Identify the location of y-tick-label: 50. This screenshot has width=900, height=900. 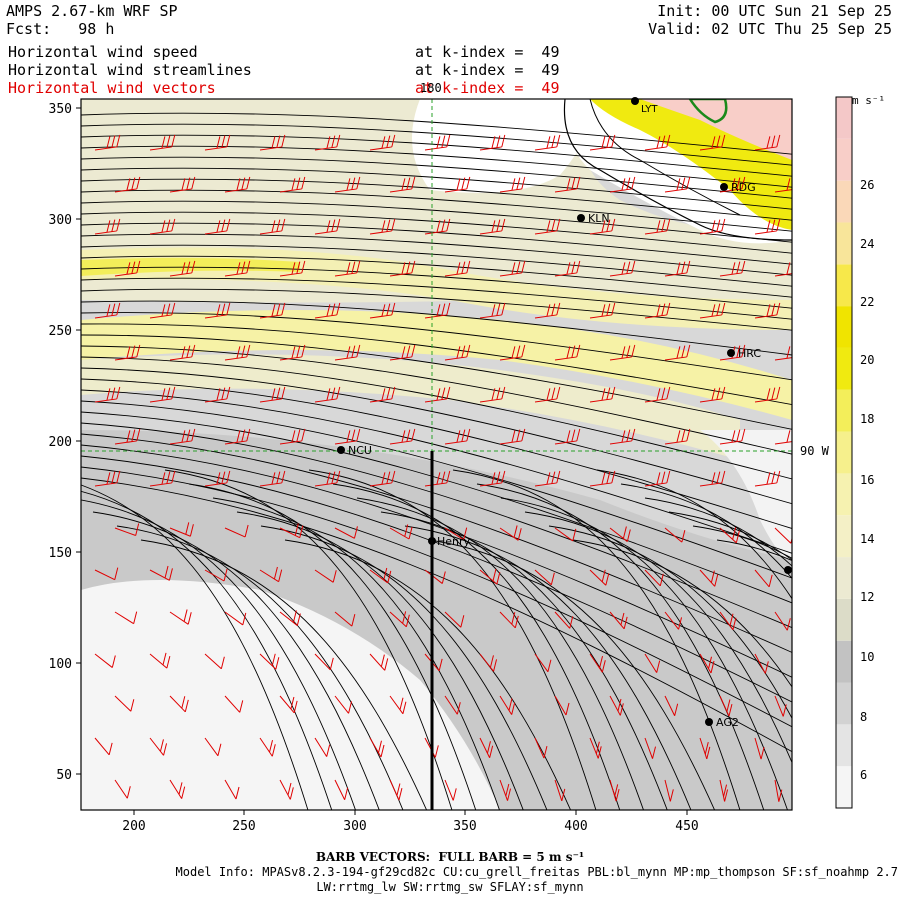
(64, 775).